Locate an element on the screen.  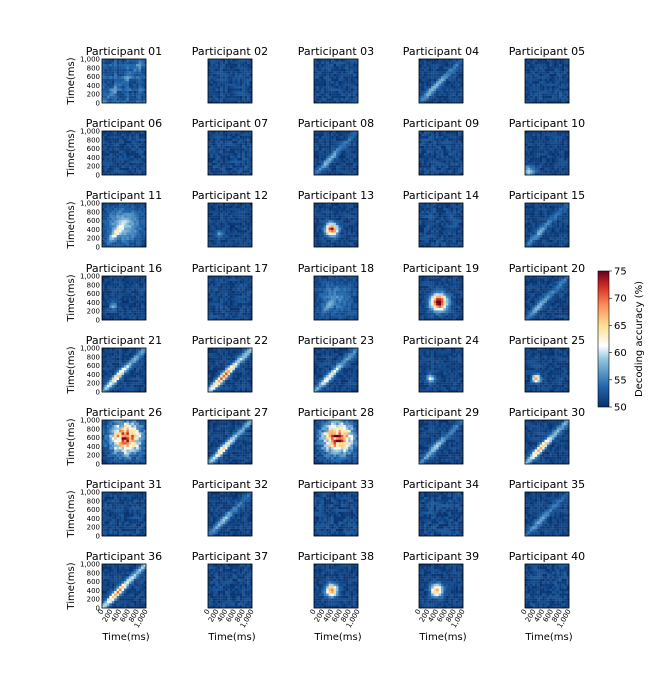
y-tick-label: 200 is located at coordinates (93, 95).